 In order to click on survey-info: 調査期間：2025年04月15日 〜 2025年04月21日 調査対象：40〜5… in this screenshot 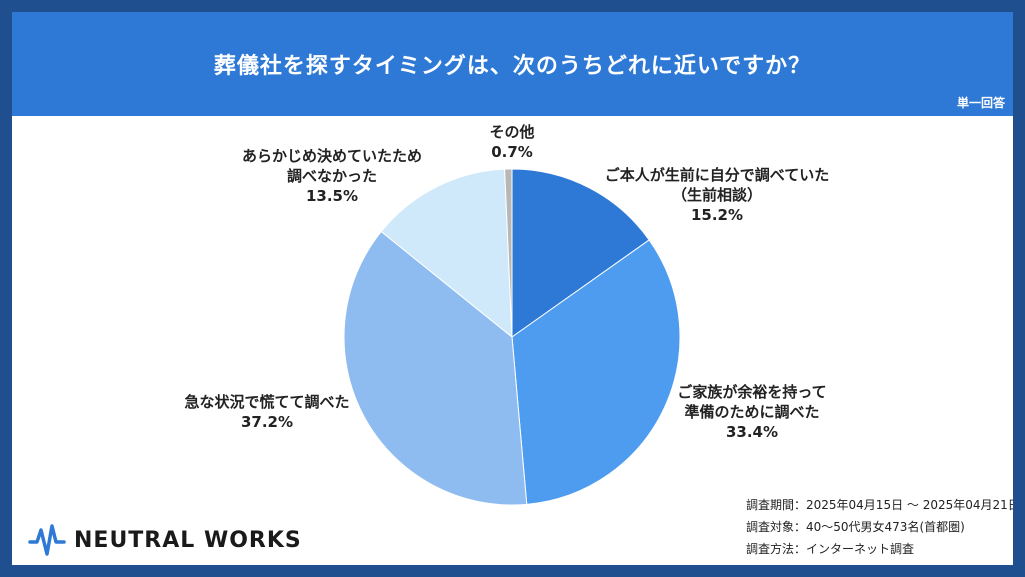, I will do `click(879, 527)`.